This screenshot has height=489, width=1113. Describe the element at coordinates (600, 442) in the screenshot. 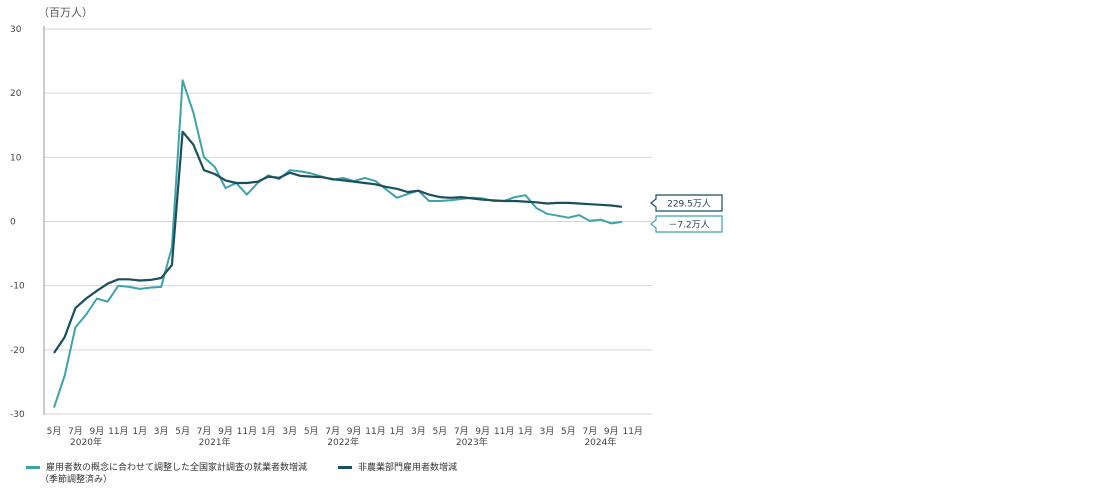

I see `x-year-label: 2024年` at that location.